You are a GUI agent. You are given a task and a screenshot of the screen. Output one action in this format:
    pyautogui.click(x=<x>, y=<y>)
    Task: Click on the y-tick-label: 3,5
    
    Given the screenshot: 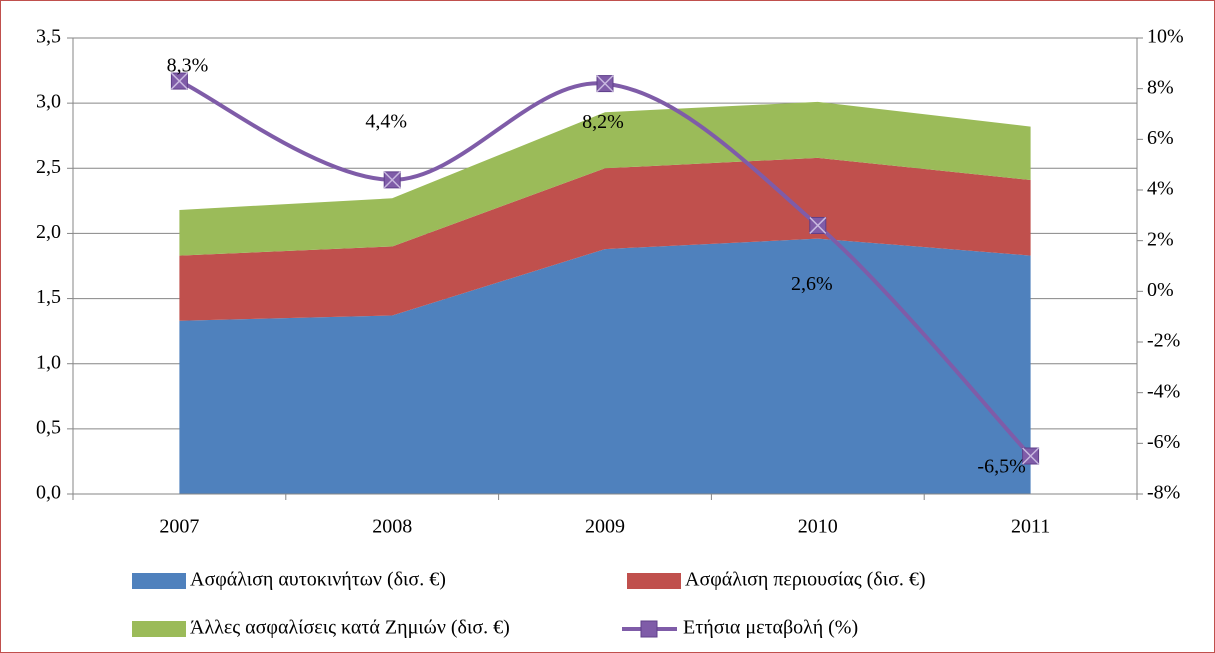 What is the action you would take?
    pyautogui.click(x=48, y=37)
    